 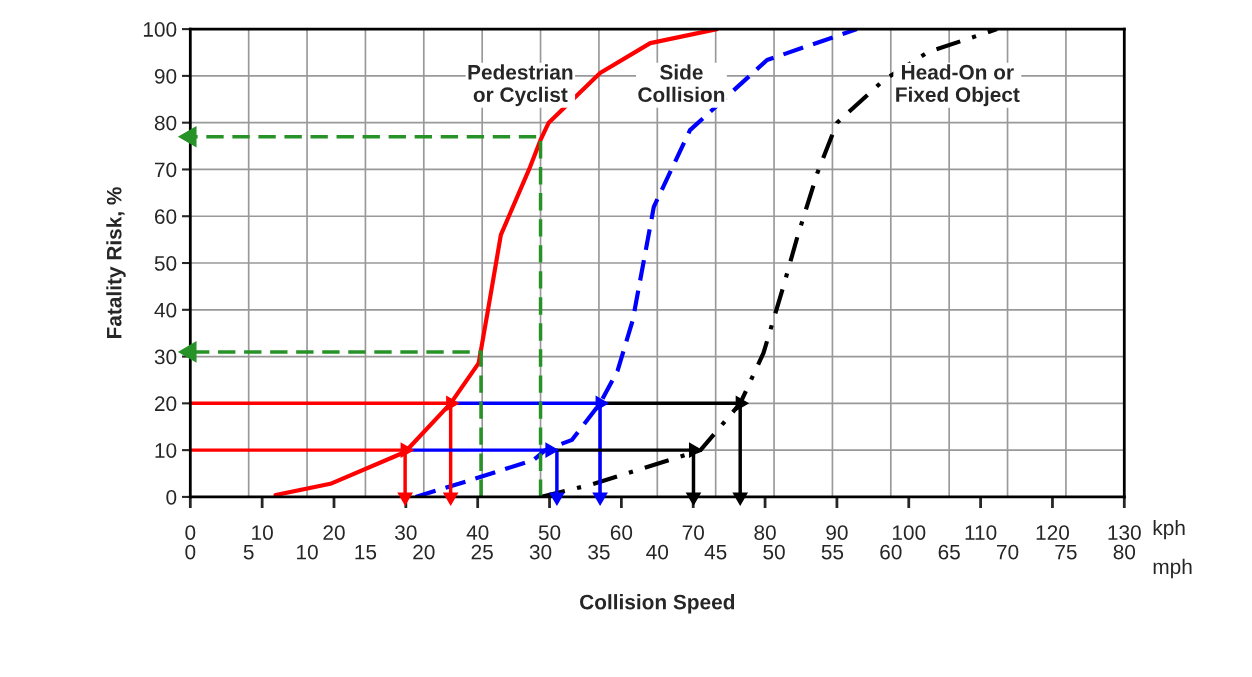 What do you see at coordinates (406, 532) in the screenshot?
I see `x2-tick-label: 30` at bounding box center [406, 532].